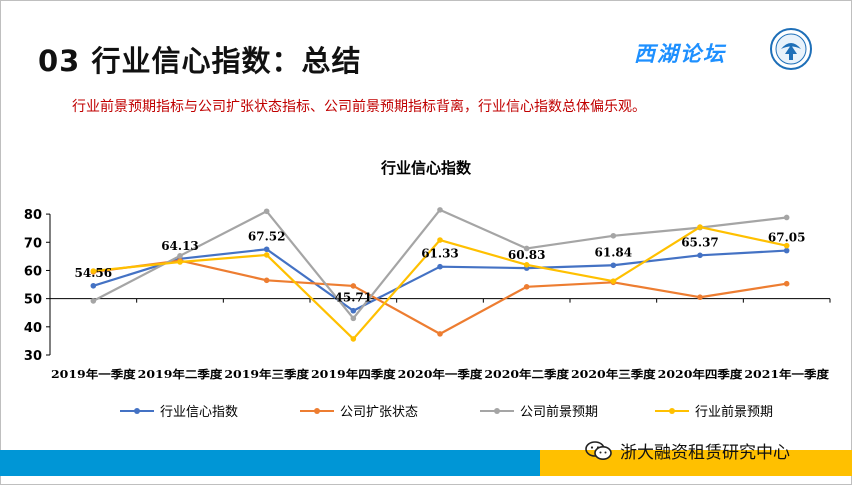 This screenshot has width=852, height=485. Describe the element at coordinates (199, 412) in the screenshot. I see `legend-label: 行业信心指数` at that location.